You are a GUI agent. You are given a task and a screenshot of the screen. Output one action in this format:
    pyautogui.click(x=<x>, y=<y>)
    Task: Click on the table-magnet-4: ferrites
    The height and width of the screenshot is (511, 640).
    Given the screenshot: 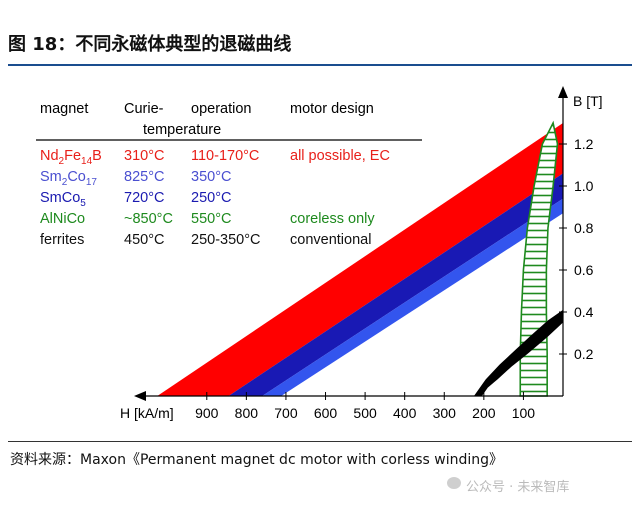 What is the action you would take?
    pyautogui.click(x=62, y=240)
    